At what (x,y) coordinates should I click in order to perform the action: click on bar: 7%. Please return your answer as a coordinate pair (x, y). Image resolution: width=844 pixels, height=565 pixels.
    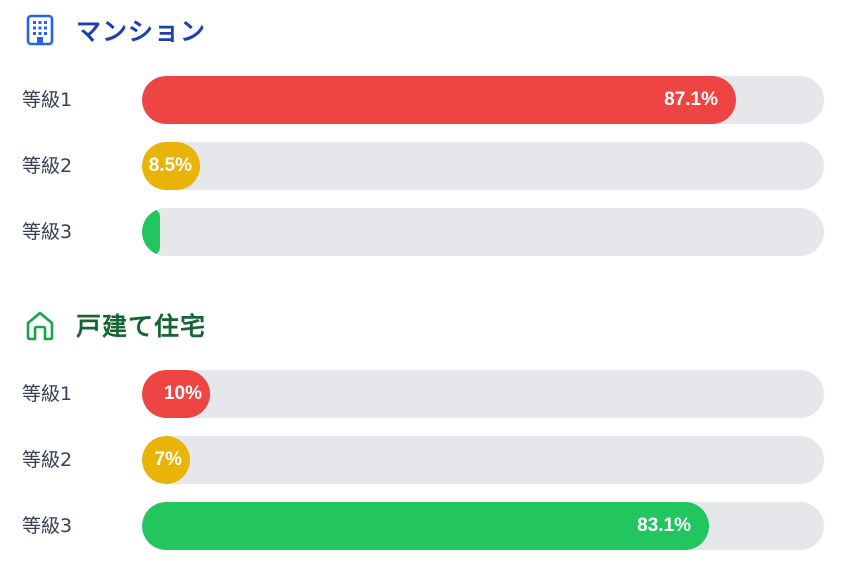
    Looking at the image, I should click on (166, 460).